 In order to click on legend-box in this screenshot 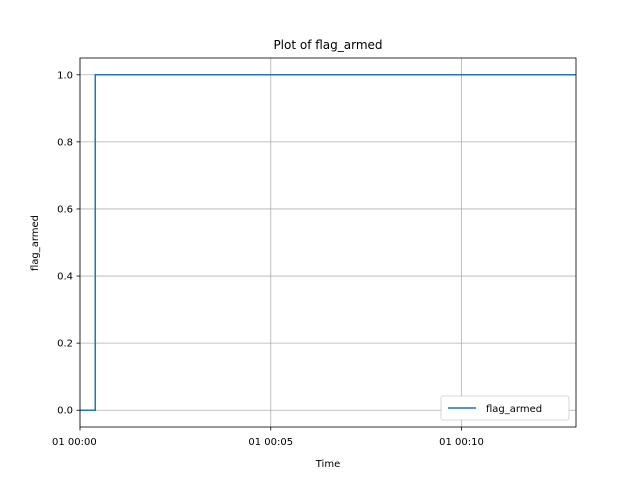, I will do `click(505, 408)`.